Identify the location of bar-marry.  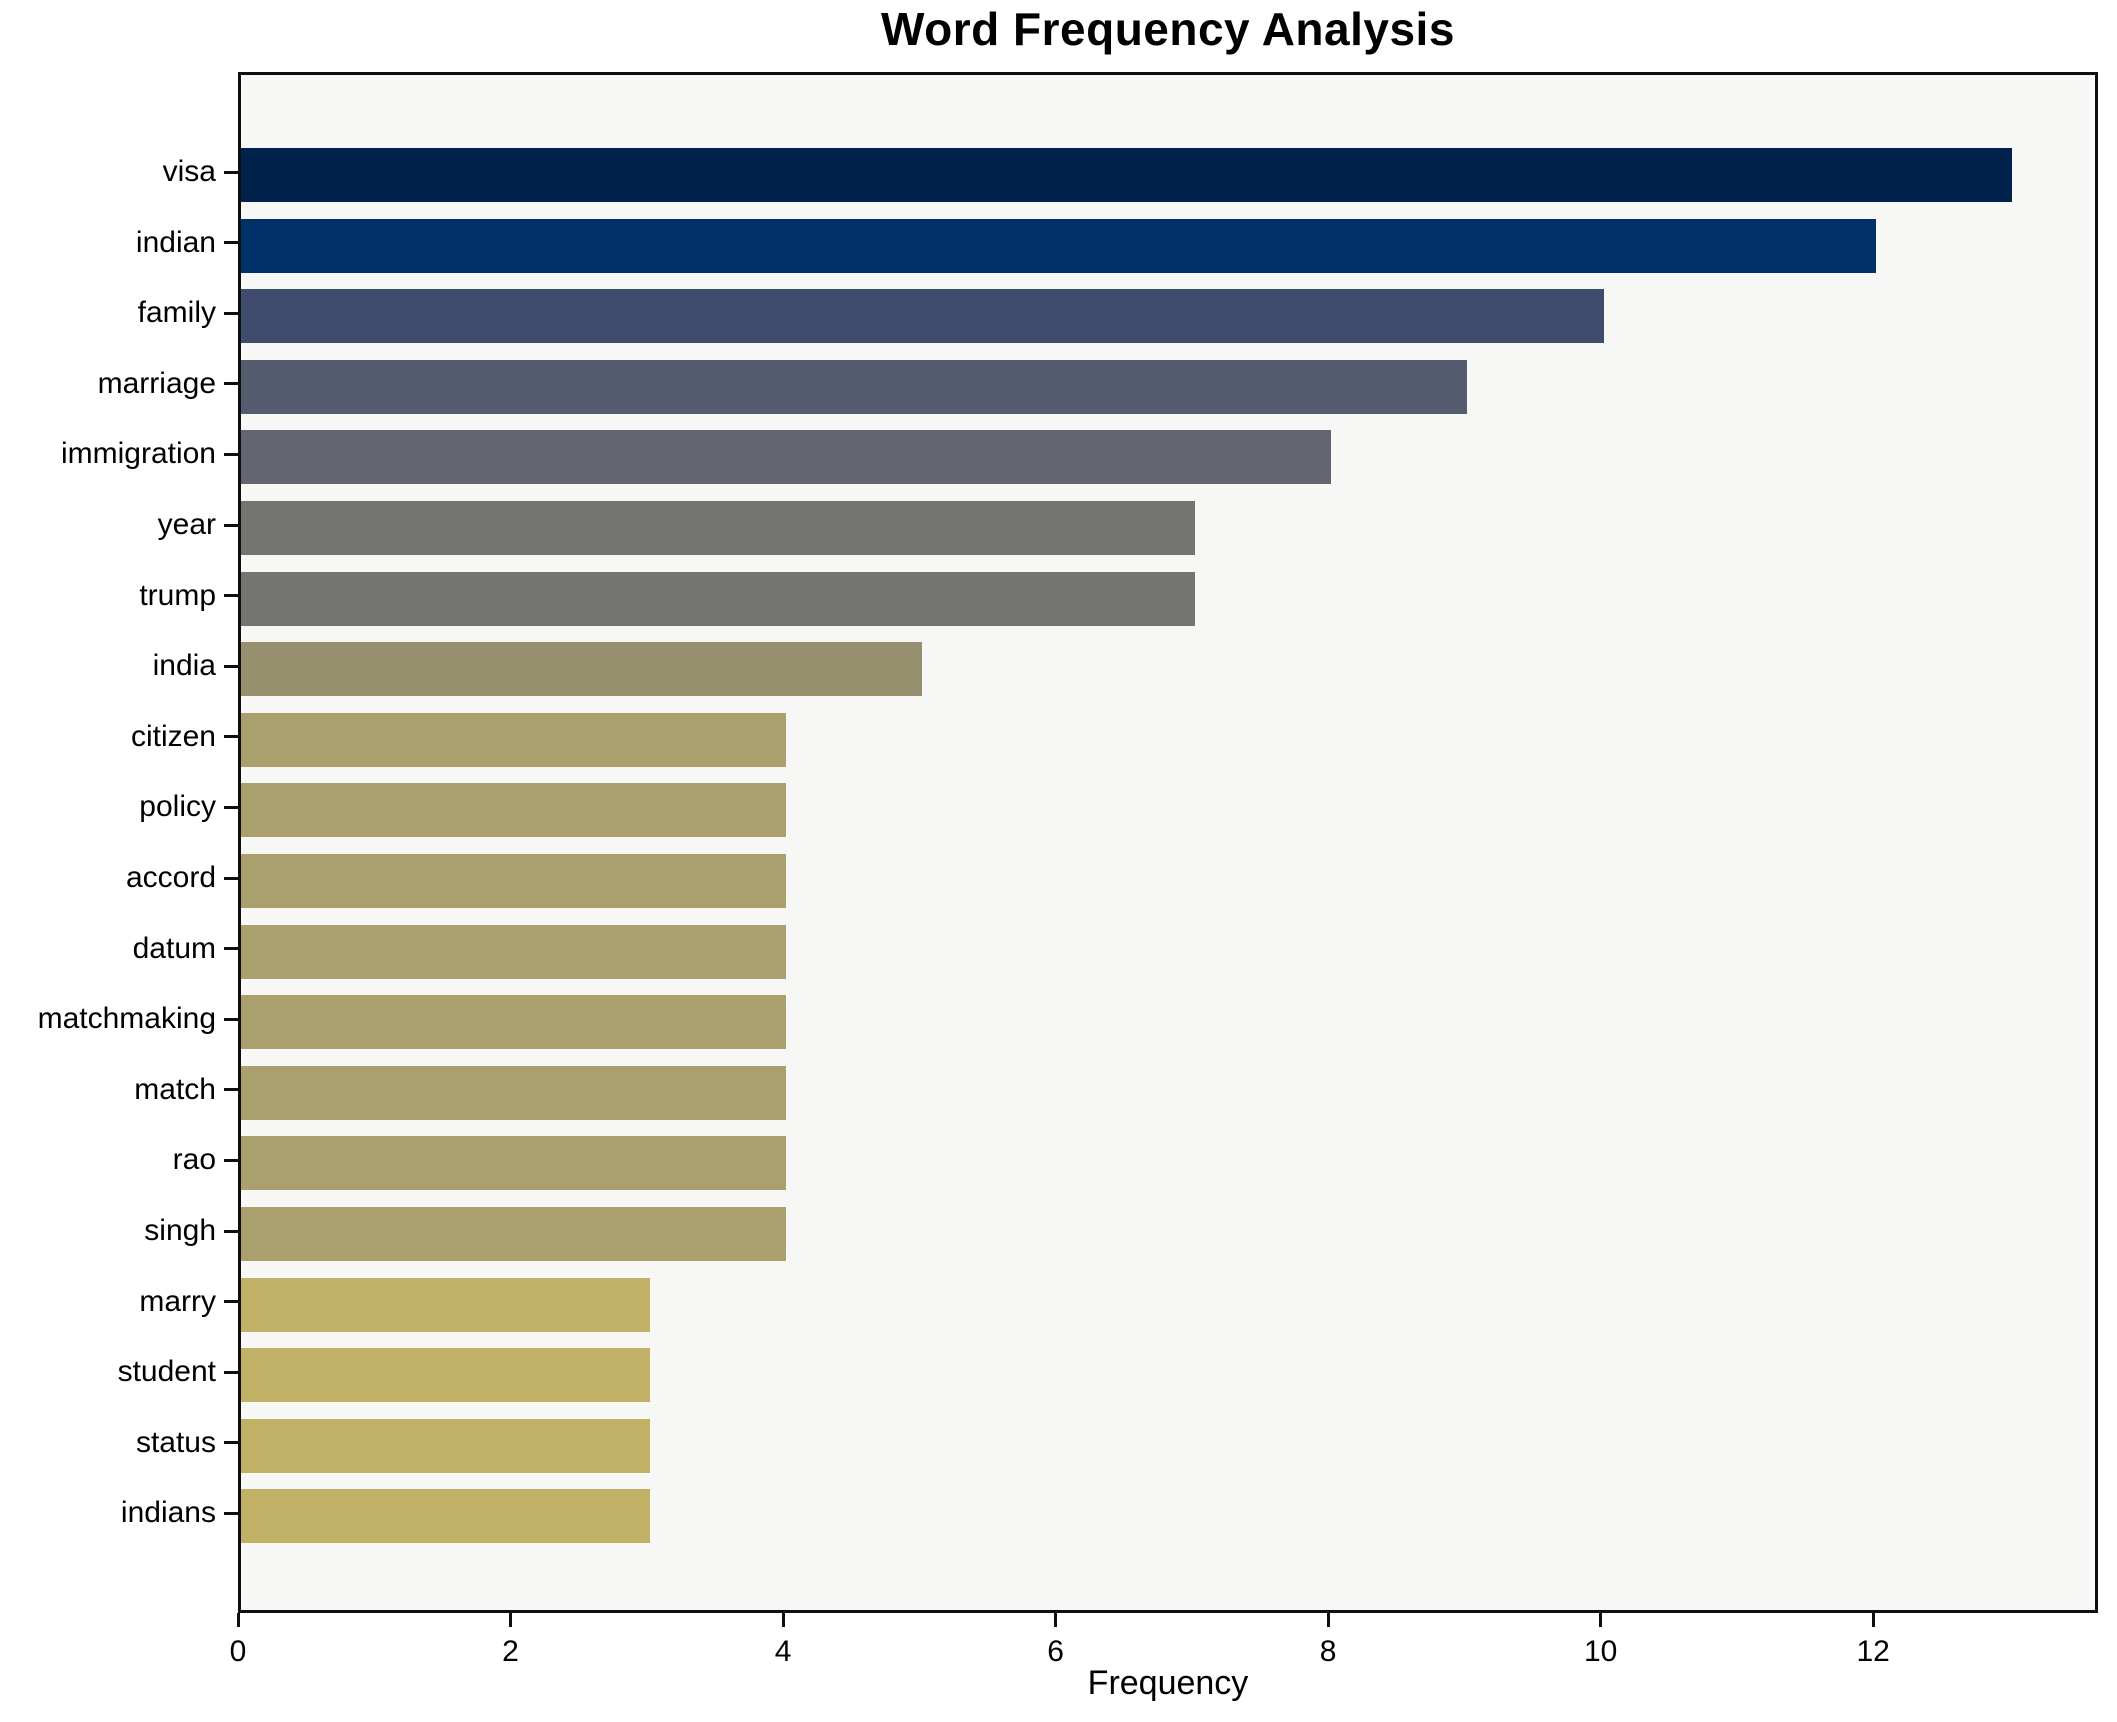
(445, 1304).